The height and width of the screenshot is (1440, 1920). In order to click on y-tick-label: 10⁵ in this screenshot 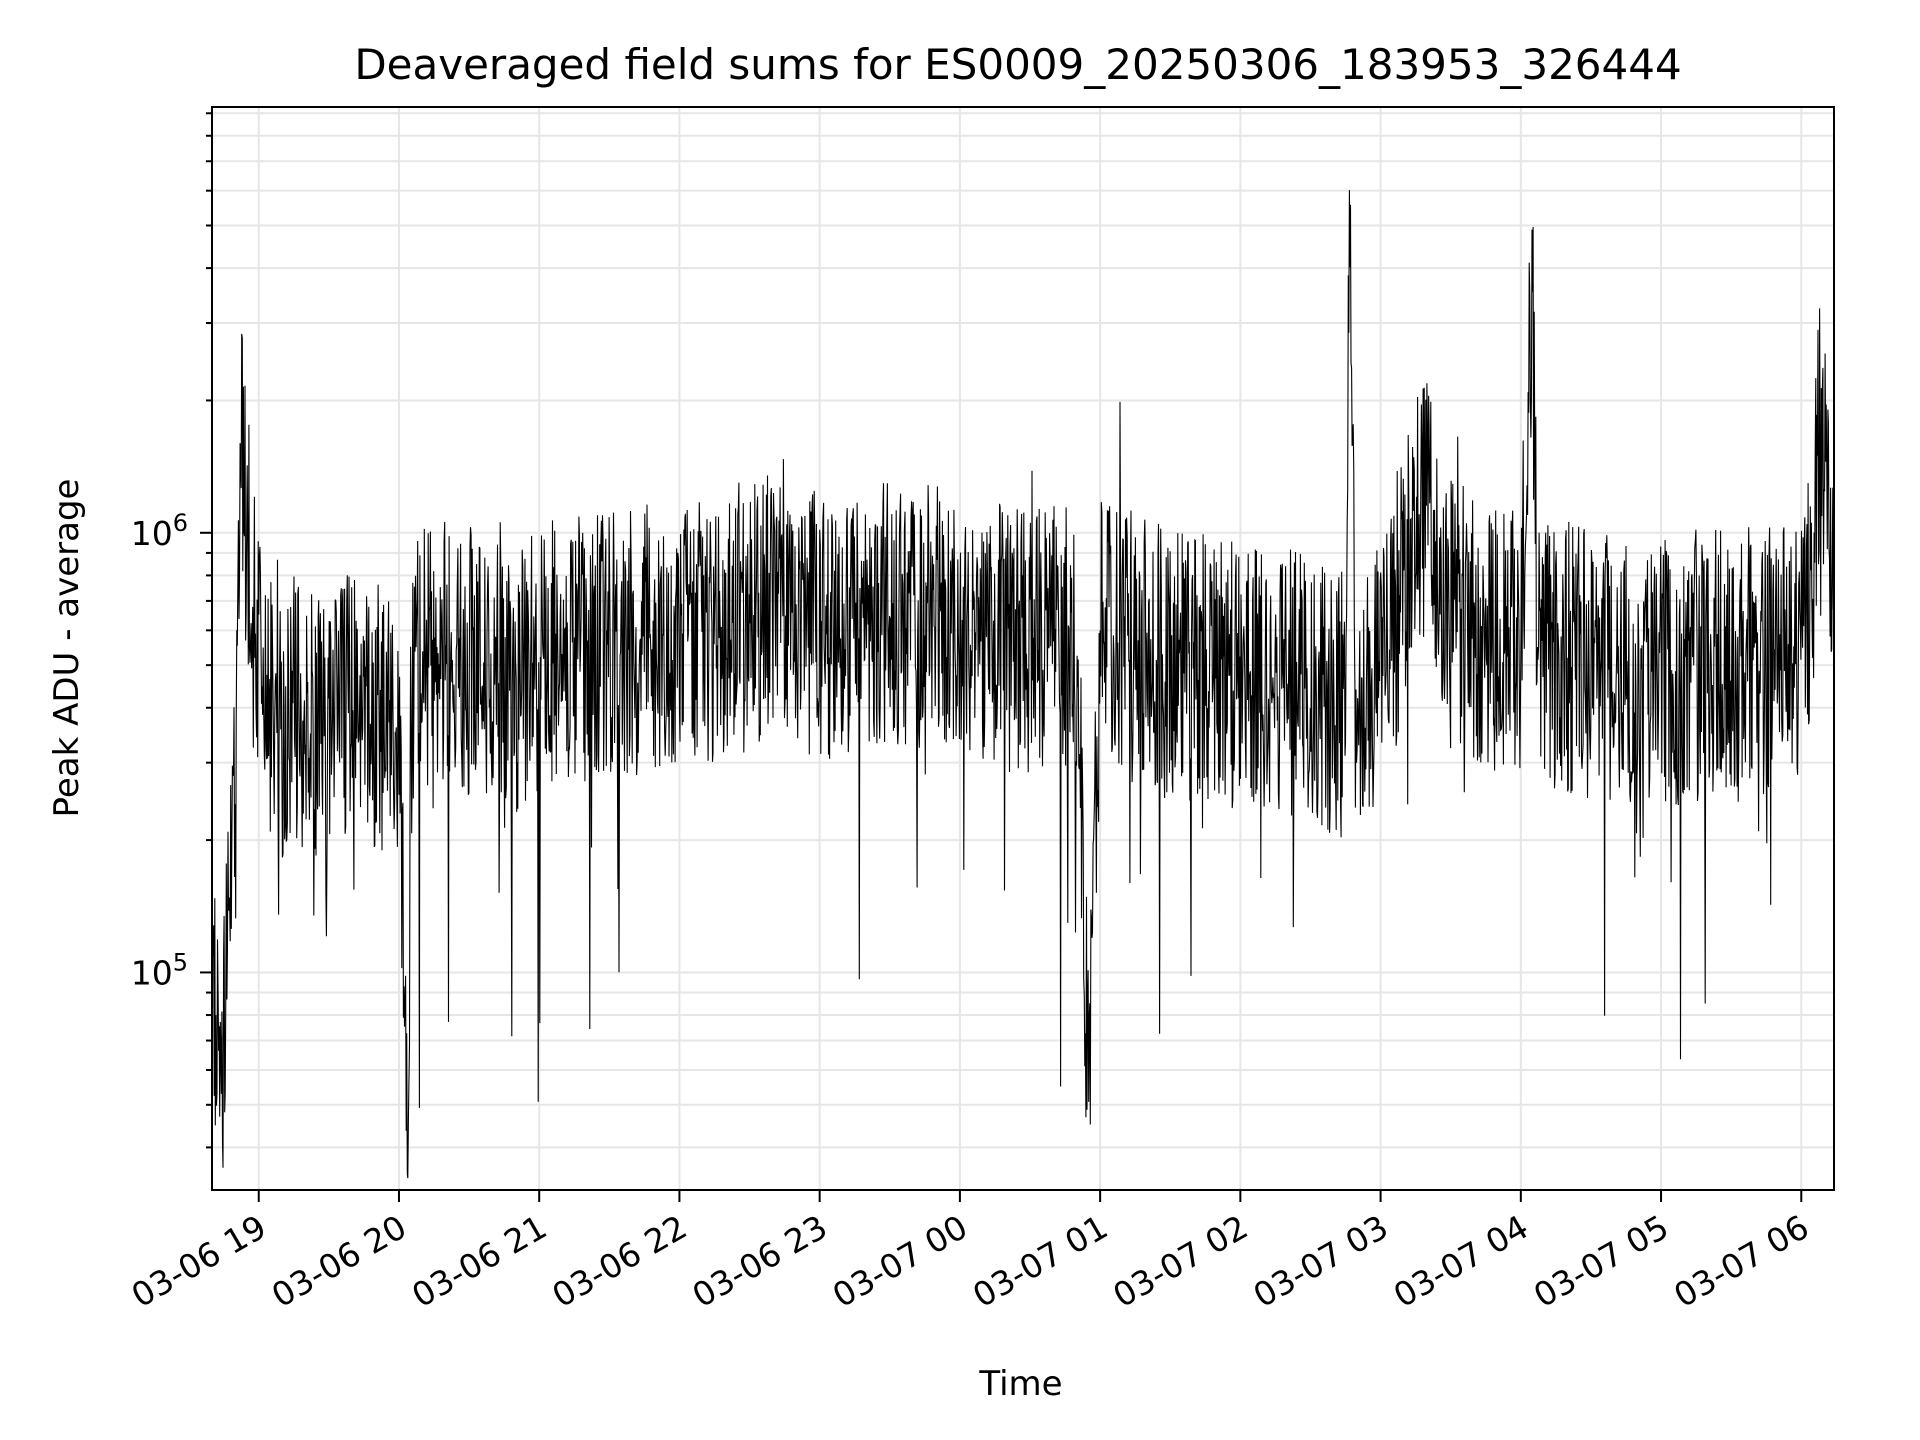, I will do `click(159, 970)`.